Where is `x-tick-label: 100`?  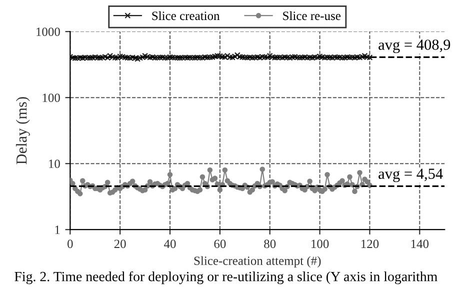 x-tick-label: 100 is located at coordinates (320, 244).